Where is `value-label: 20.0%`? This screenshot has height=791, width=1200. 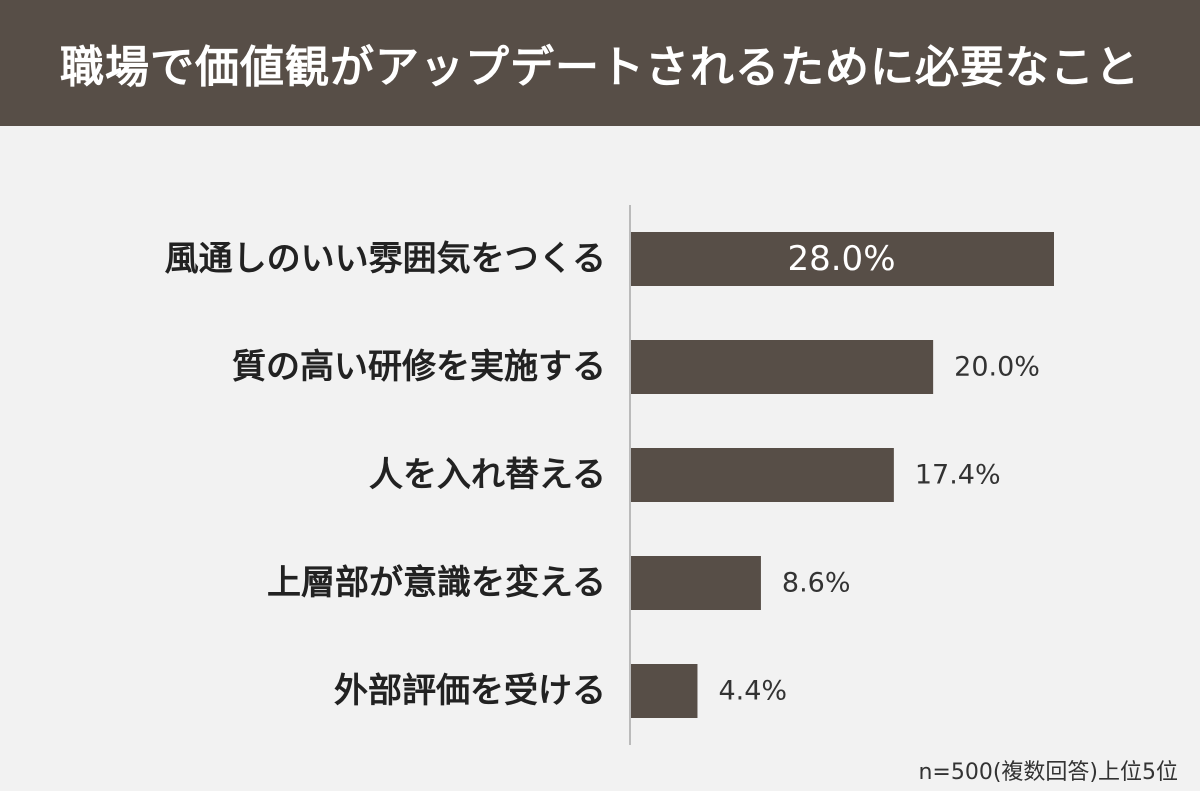
value-label: 20.0% is located at coordinates (997, 367).